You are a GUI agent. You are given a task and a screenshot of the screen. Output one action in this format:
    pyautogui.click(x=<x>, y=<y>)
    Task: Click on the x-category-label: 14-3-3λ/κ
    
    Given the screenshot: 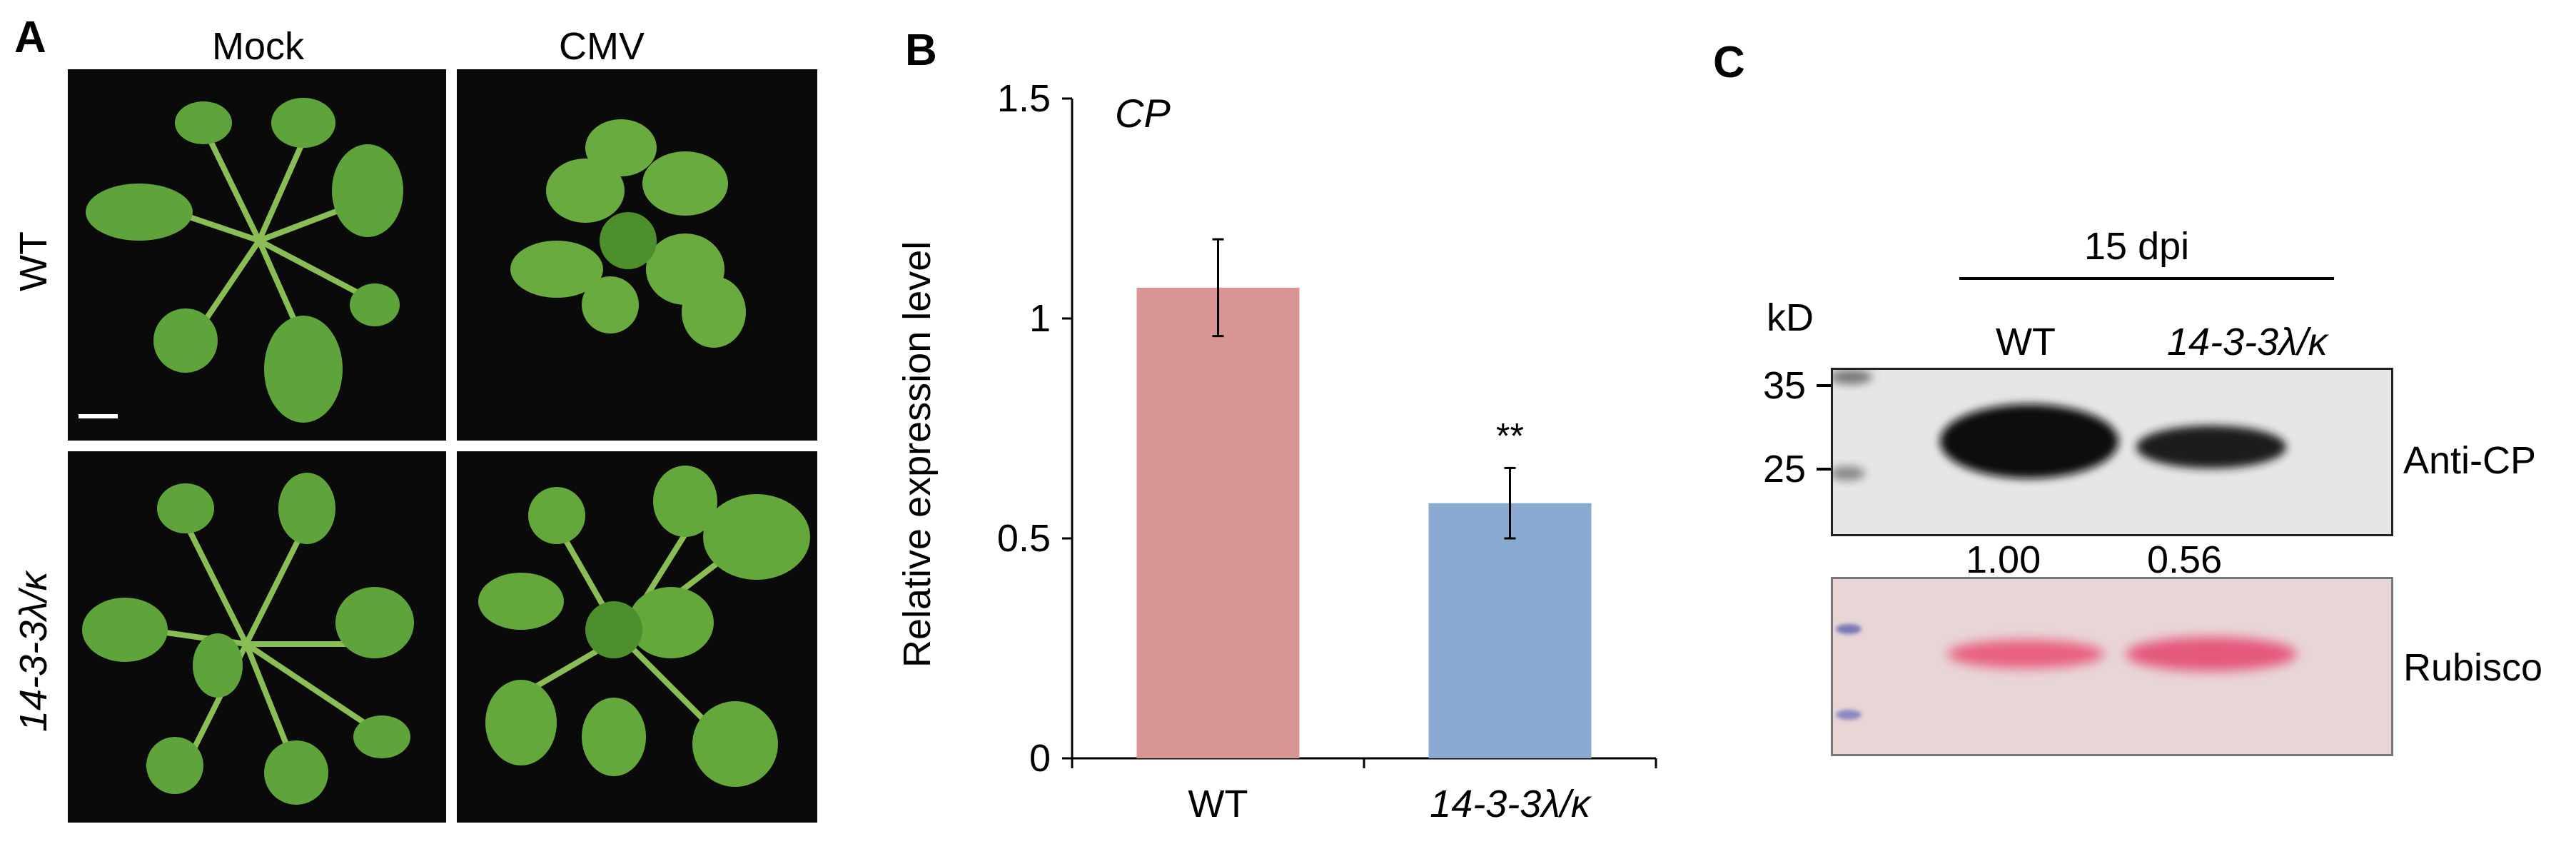 What is the action you would take?
    pyautogui.click(x=1511, y=802)
    